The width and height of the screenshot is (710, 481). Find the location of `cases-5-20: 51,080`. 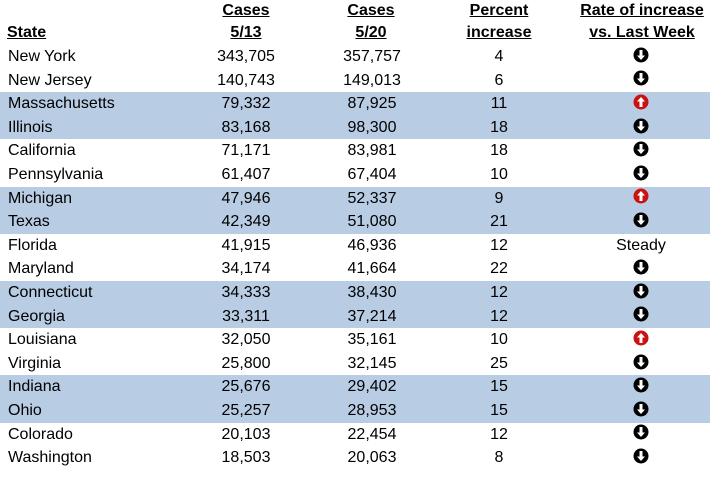

cases-5-20: 51,080 is located at coordinates (372, 222).